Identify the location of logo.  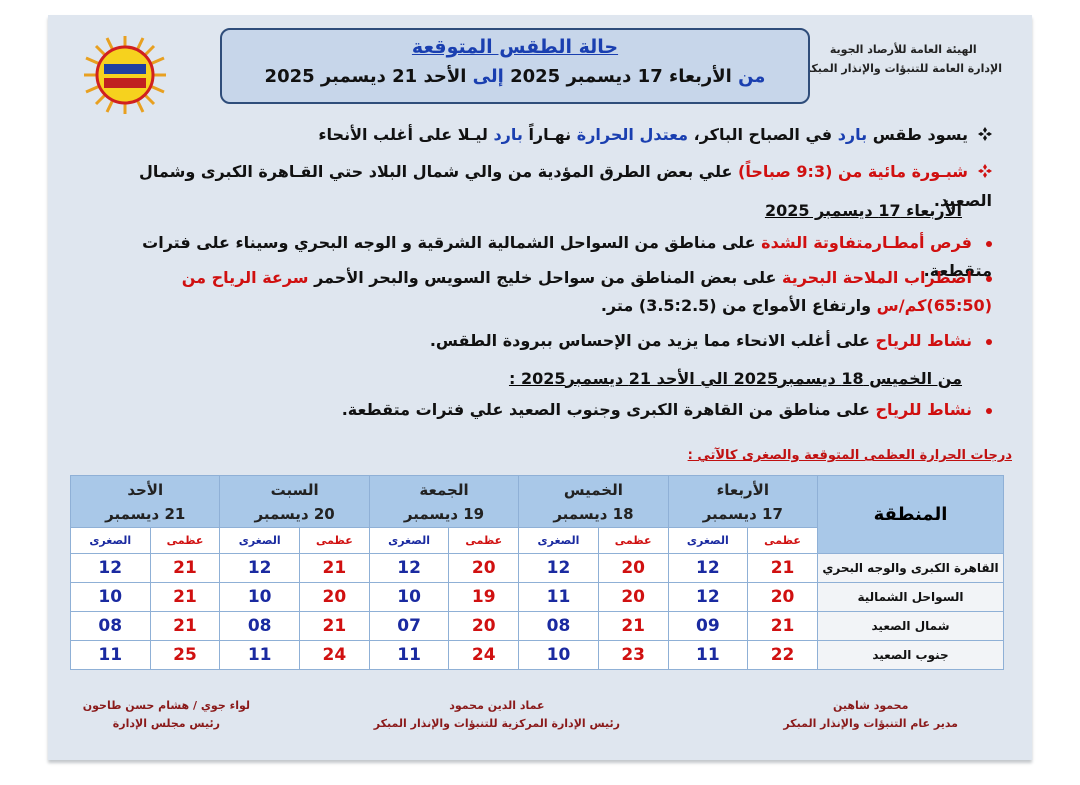
(125, 75).